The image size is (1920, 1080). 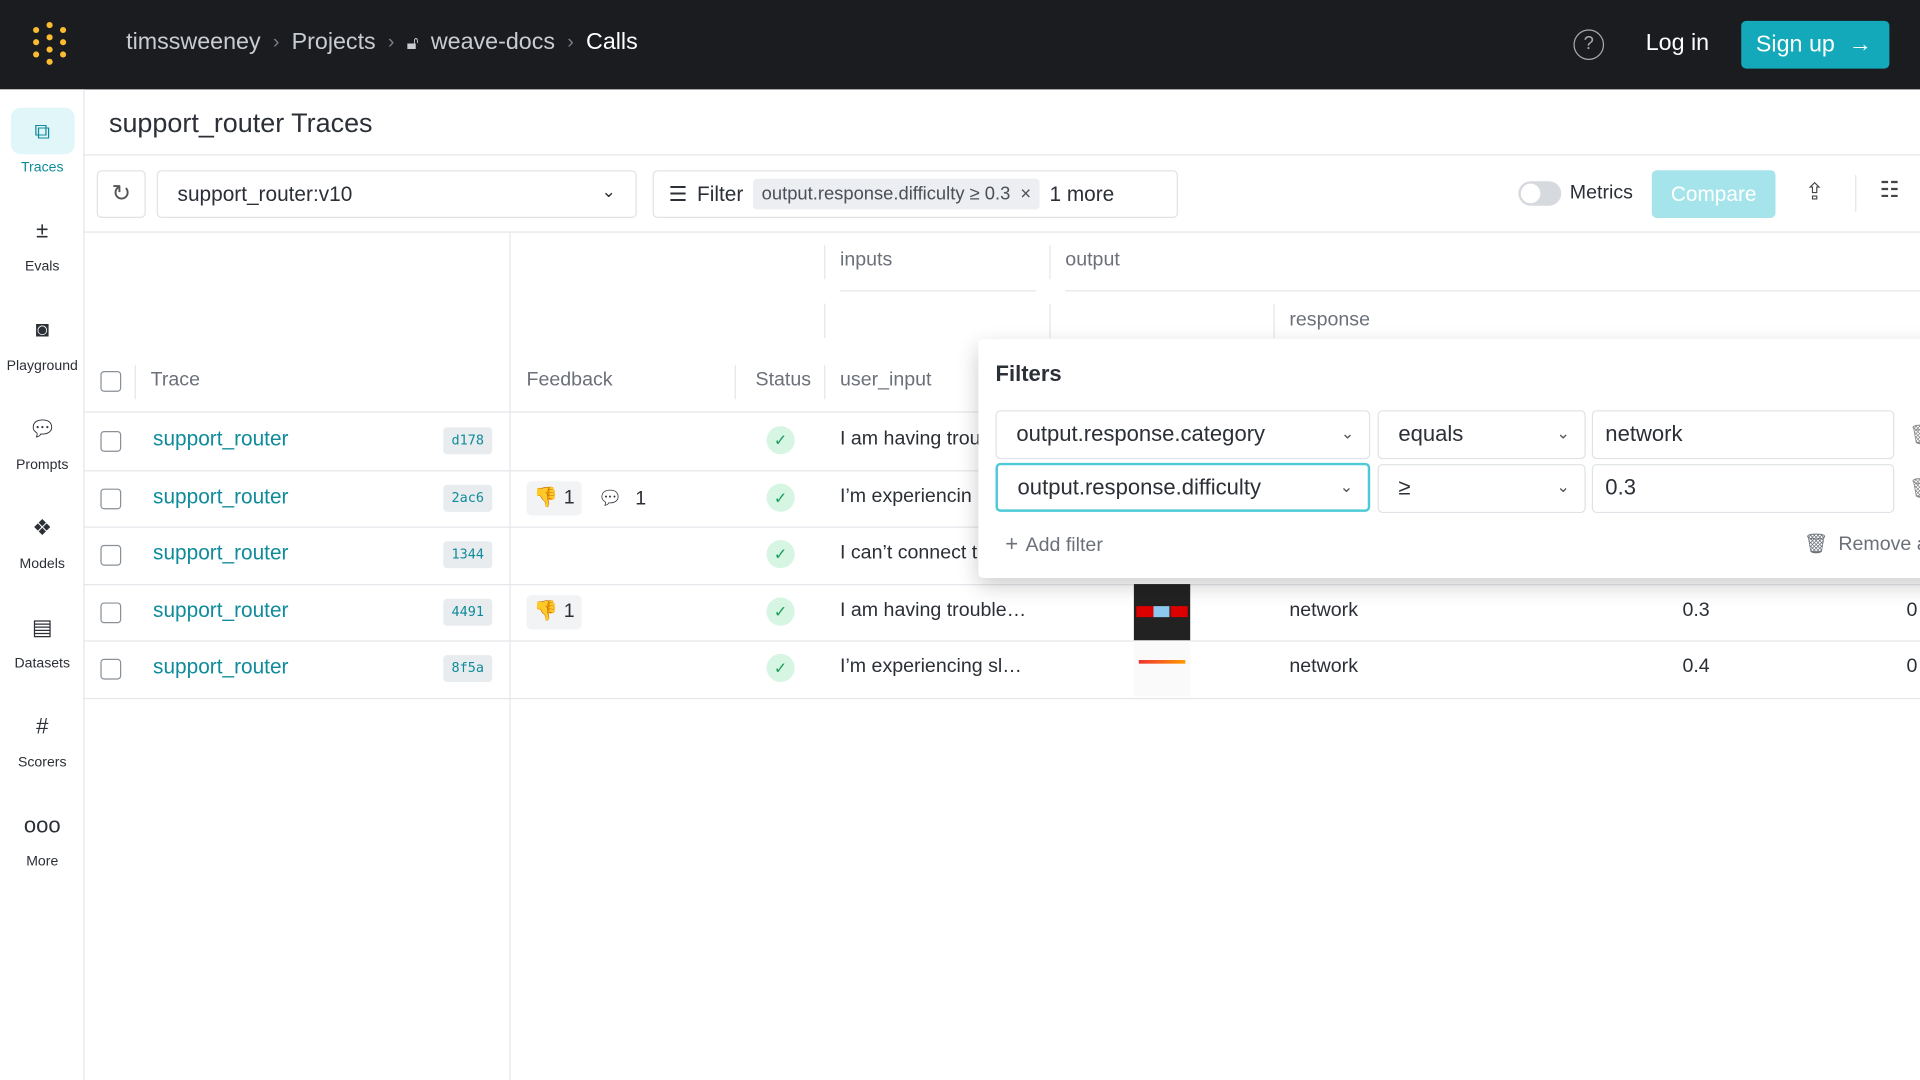 What do you see at coordinates (1064, 545) in the screenshot?
I see `add-filter-label: Add filter` at bounding box center [1064, 545].